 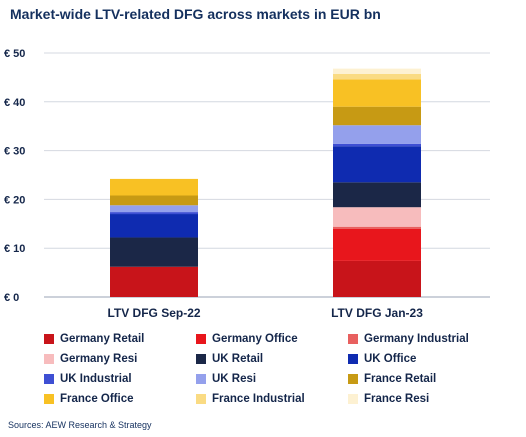 I want to click on legend-label: France Office, so click(x=97, y=398).